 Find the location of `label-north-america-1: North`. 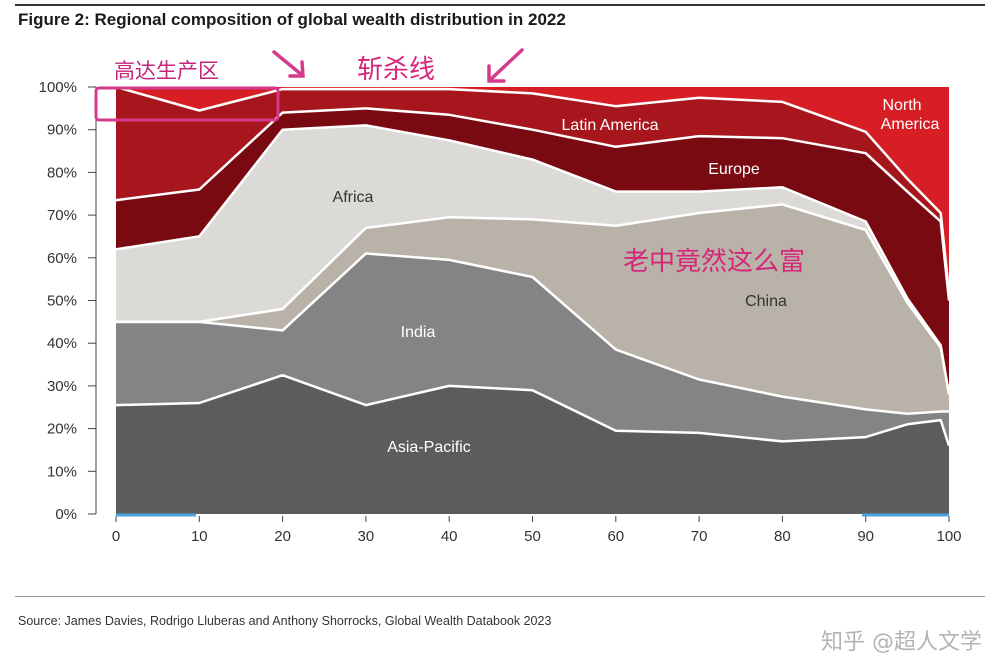

label-north-america-1: North is located at coordinates (901, 105).